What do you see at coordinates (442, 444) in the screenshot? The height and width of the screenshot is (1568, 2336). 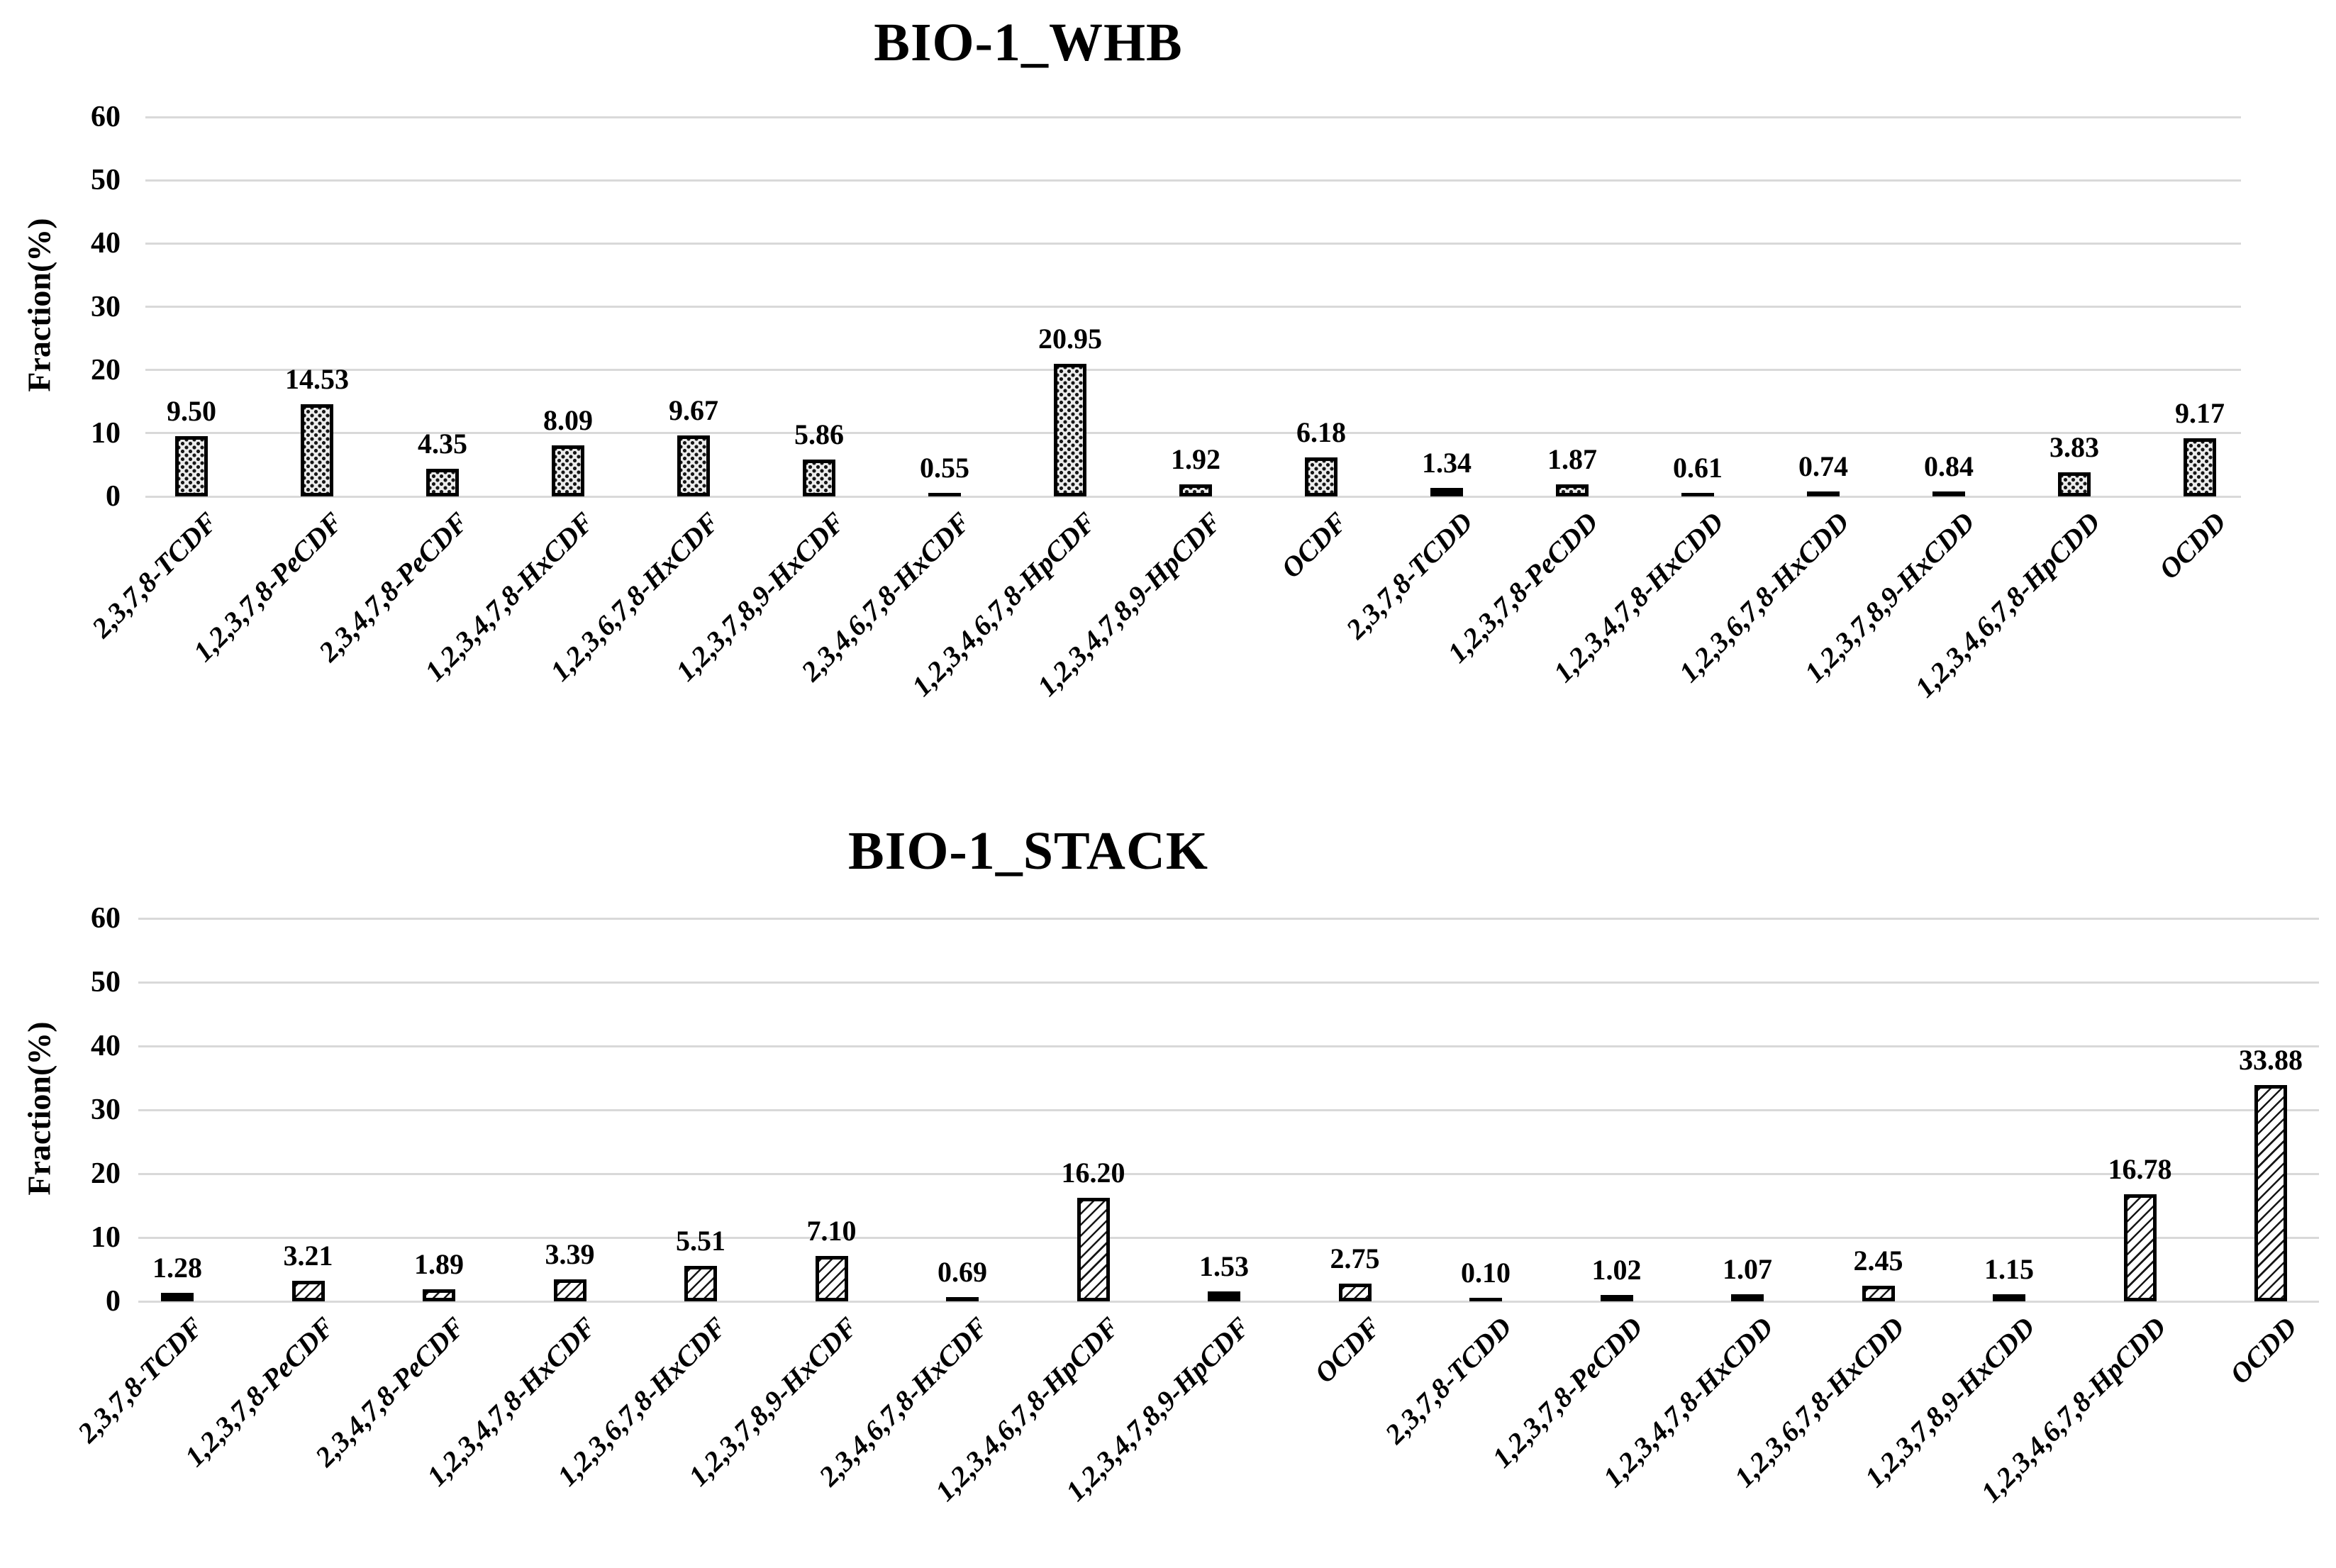 I see `bar-value-label: 4.35` at bounding box center [442, 444].